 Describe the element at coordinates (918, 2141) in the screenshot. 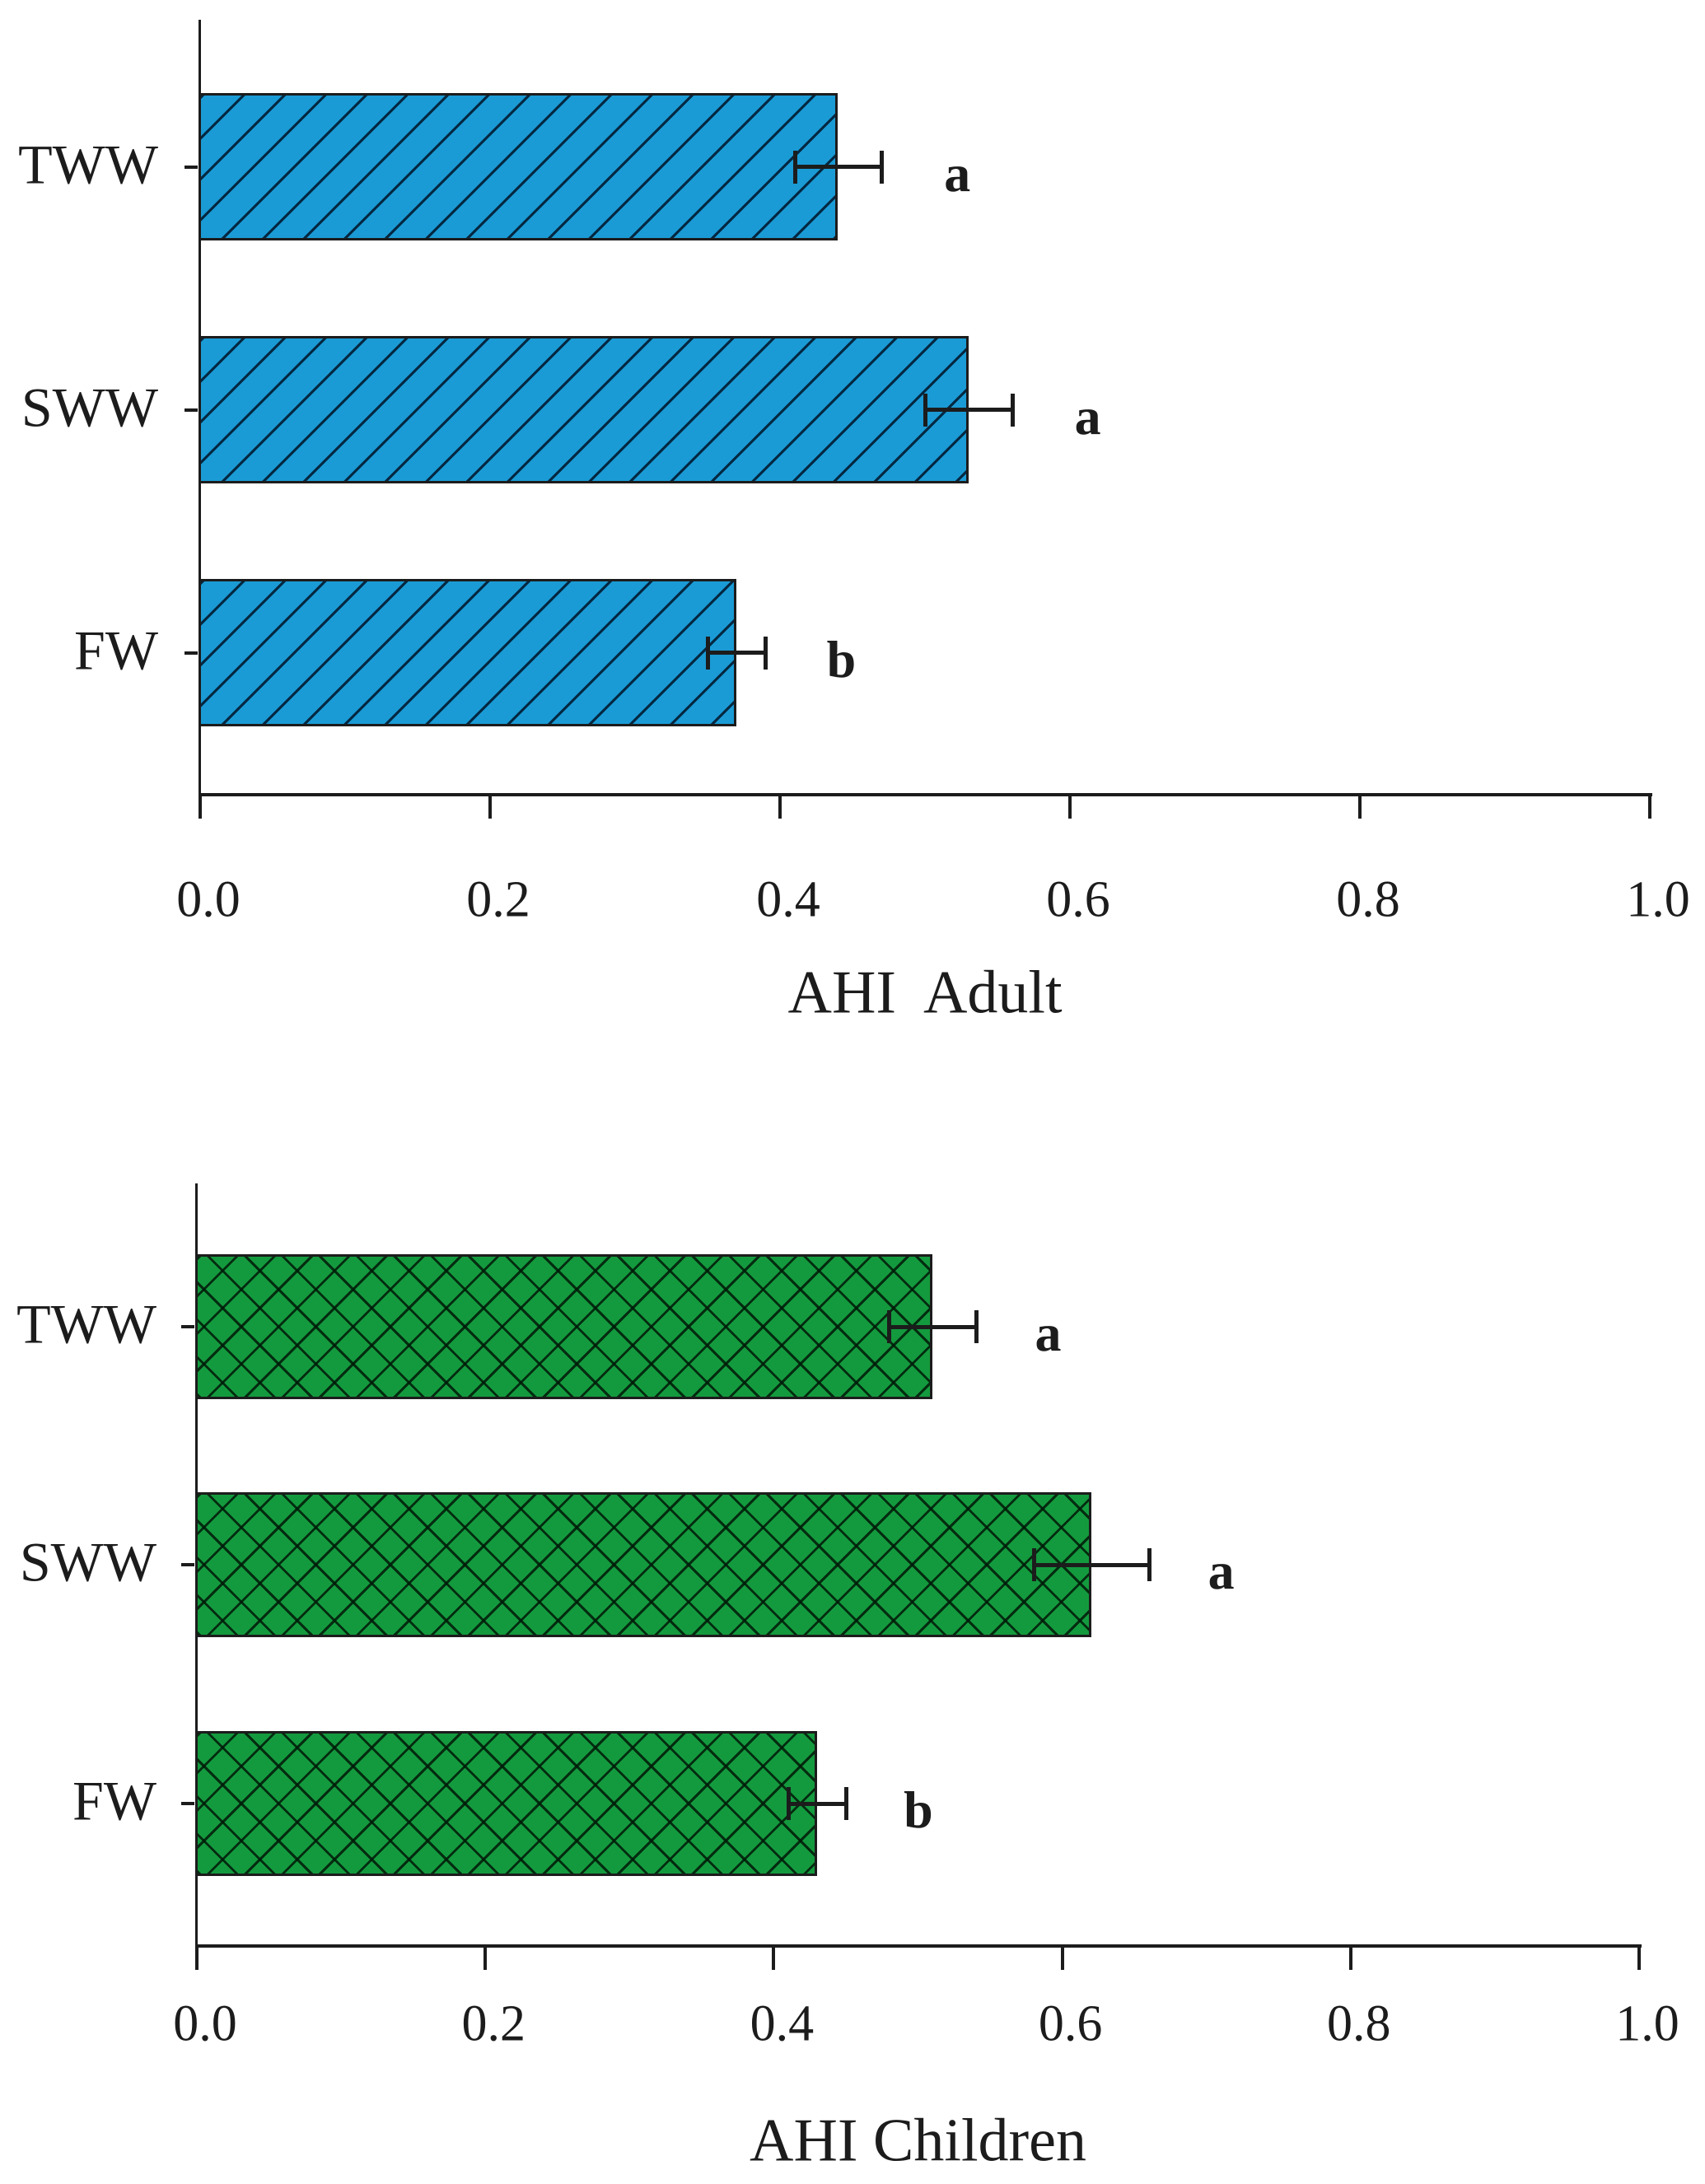

I see `x-axis-title: AHI Children` at that location.